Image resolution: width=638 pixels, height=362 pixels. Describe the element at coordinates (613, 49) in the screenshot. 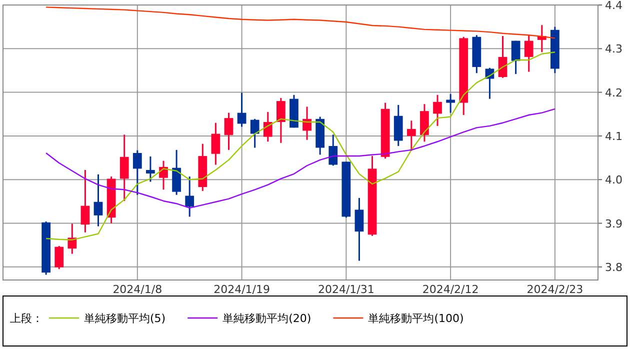

I see `y-tick-label: 4.3` at that location.